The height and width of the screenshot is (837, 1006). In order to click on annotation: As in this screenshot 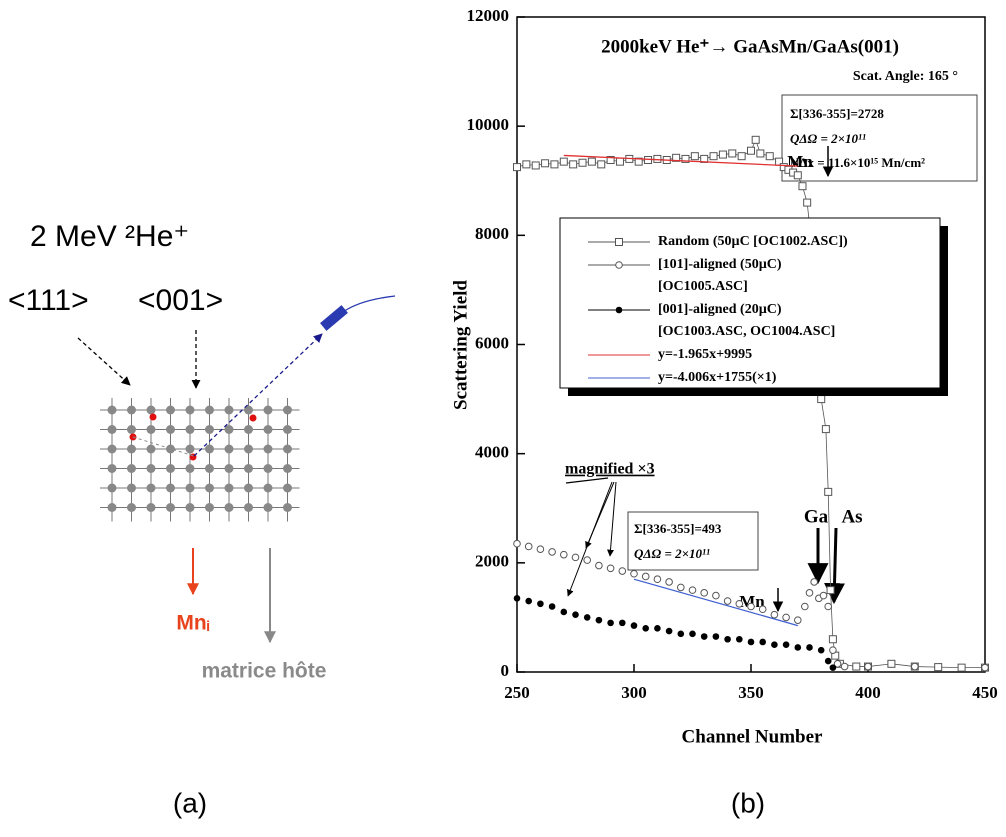, I will do `click(851, 516)`.